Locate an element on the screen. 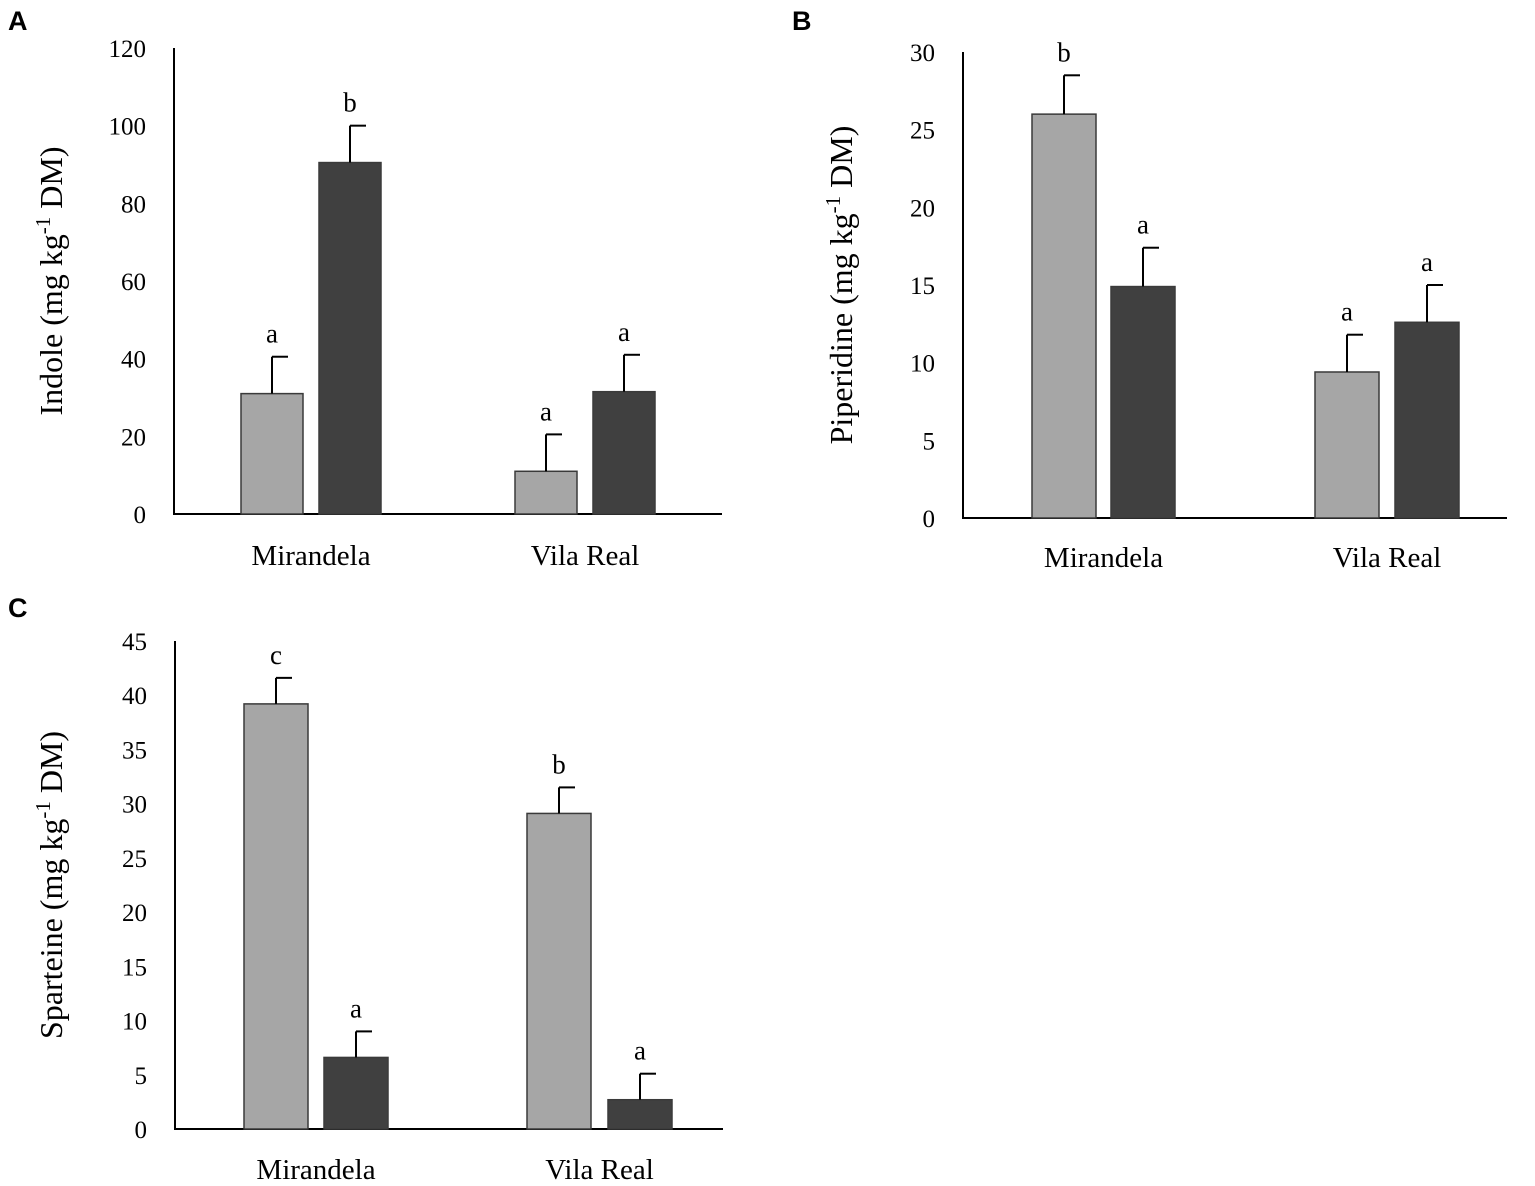 Image resolution: width=1535 pixels, height=1186 pixels. y-tick-label: 35 is located at coordinates (134, 750).